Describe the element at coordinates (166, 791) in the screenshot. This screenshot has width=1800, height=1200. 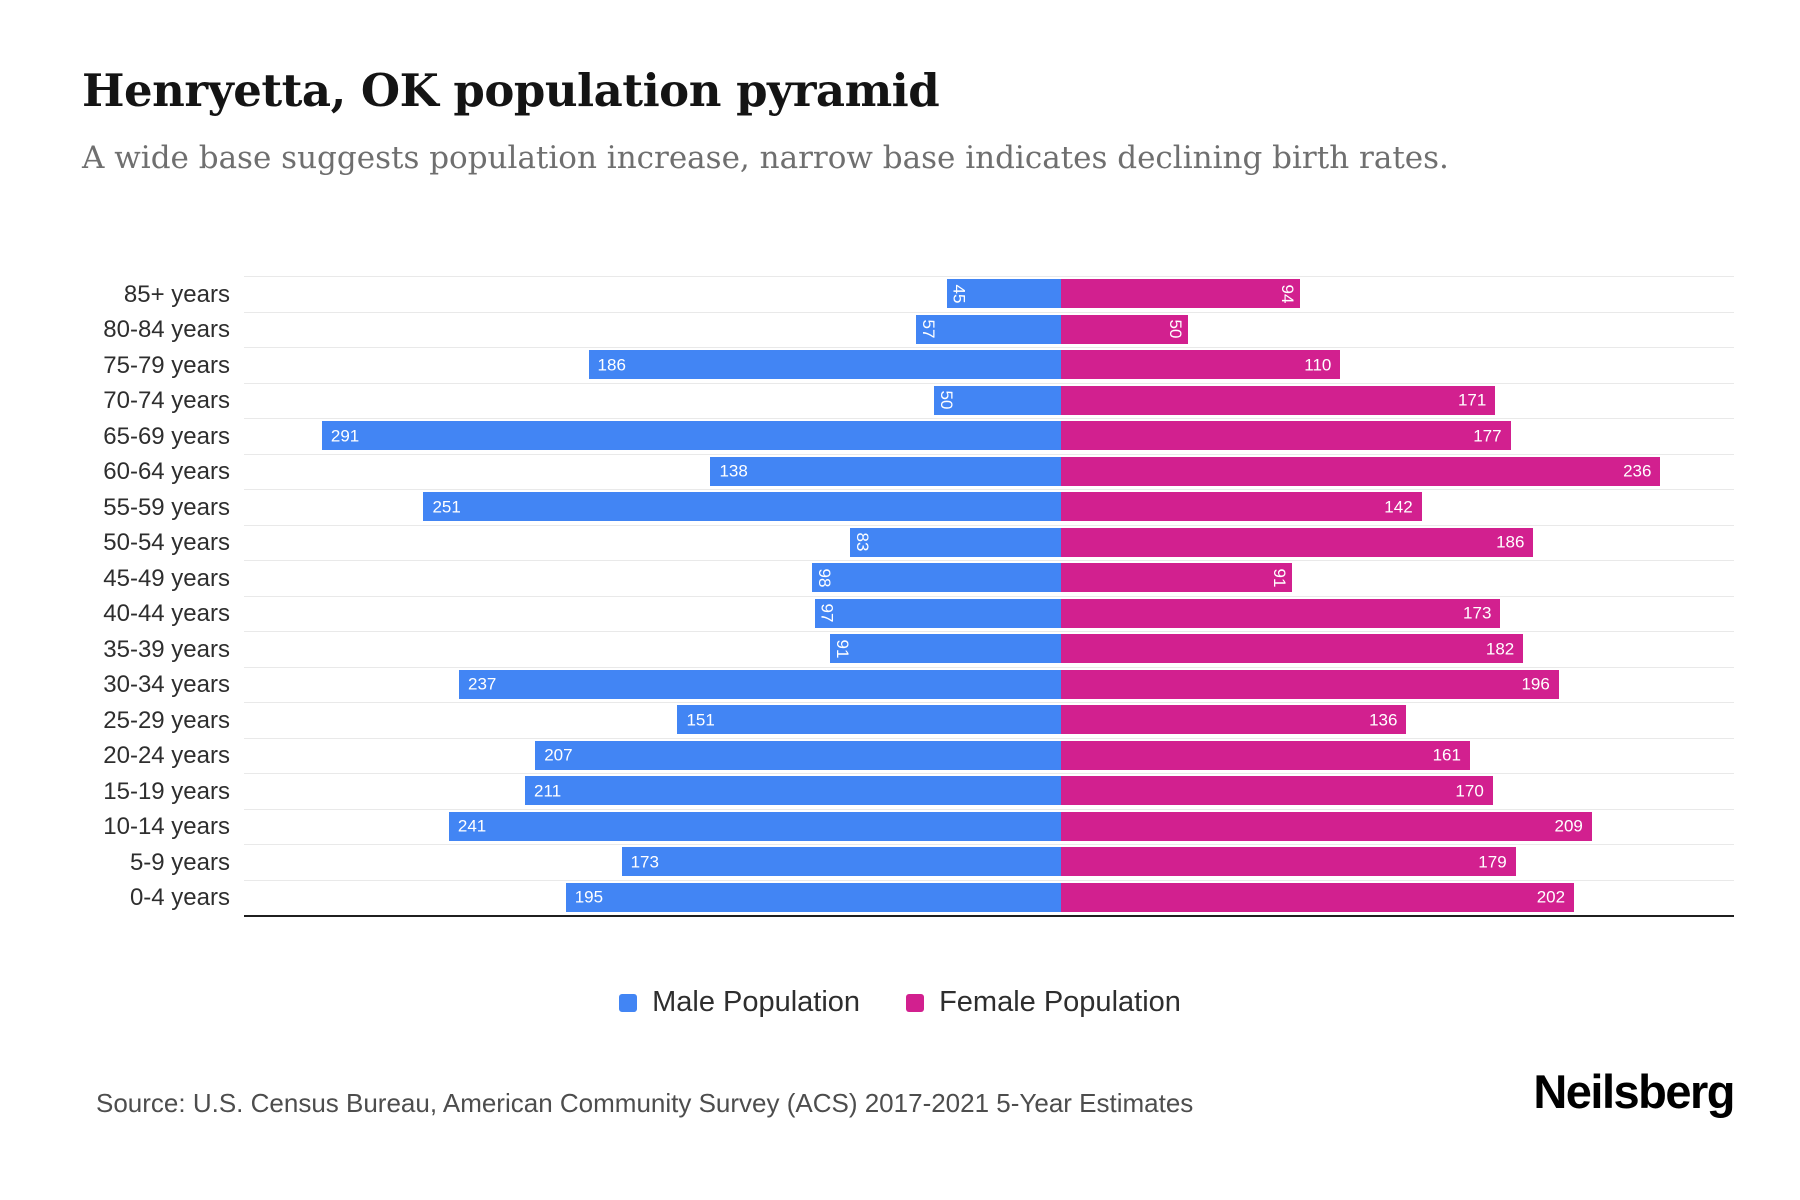
I see `y-axis-label: 15-19 years` at that location.